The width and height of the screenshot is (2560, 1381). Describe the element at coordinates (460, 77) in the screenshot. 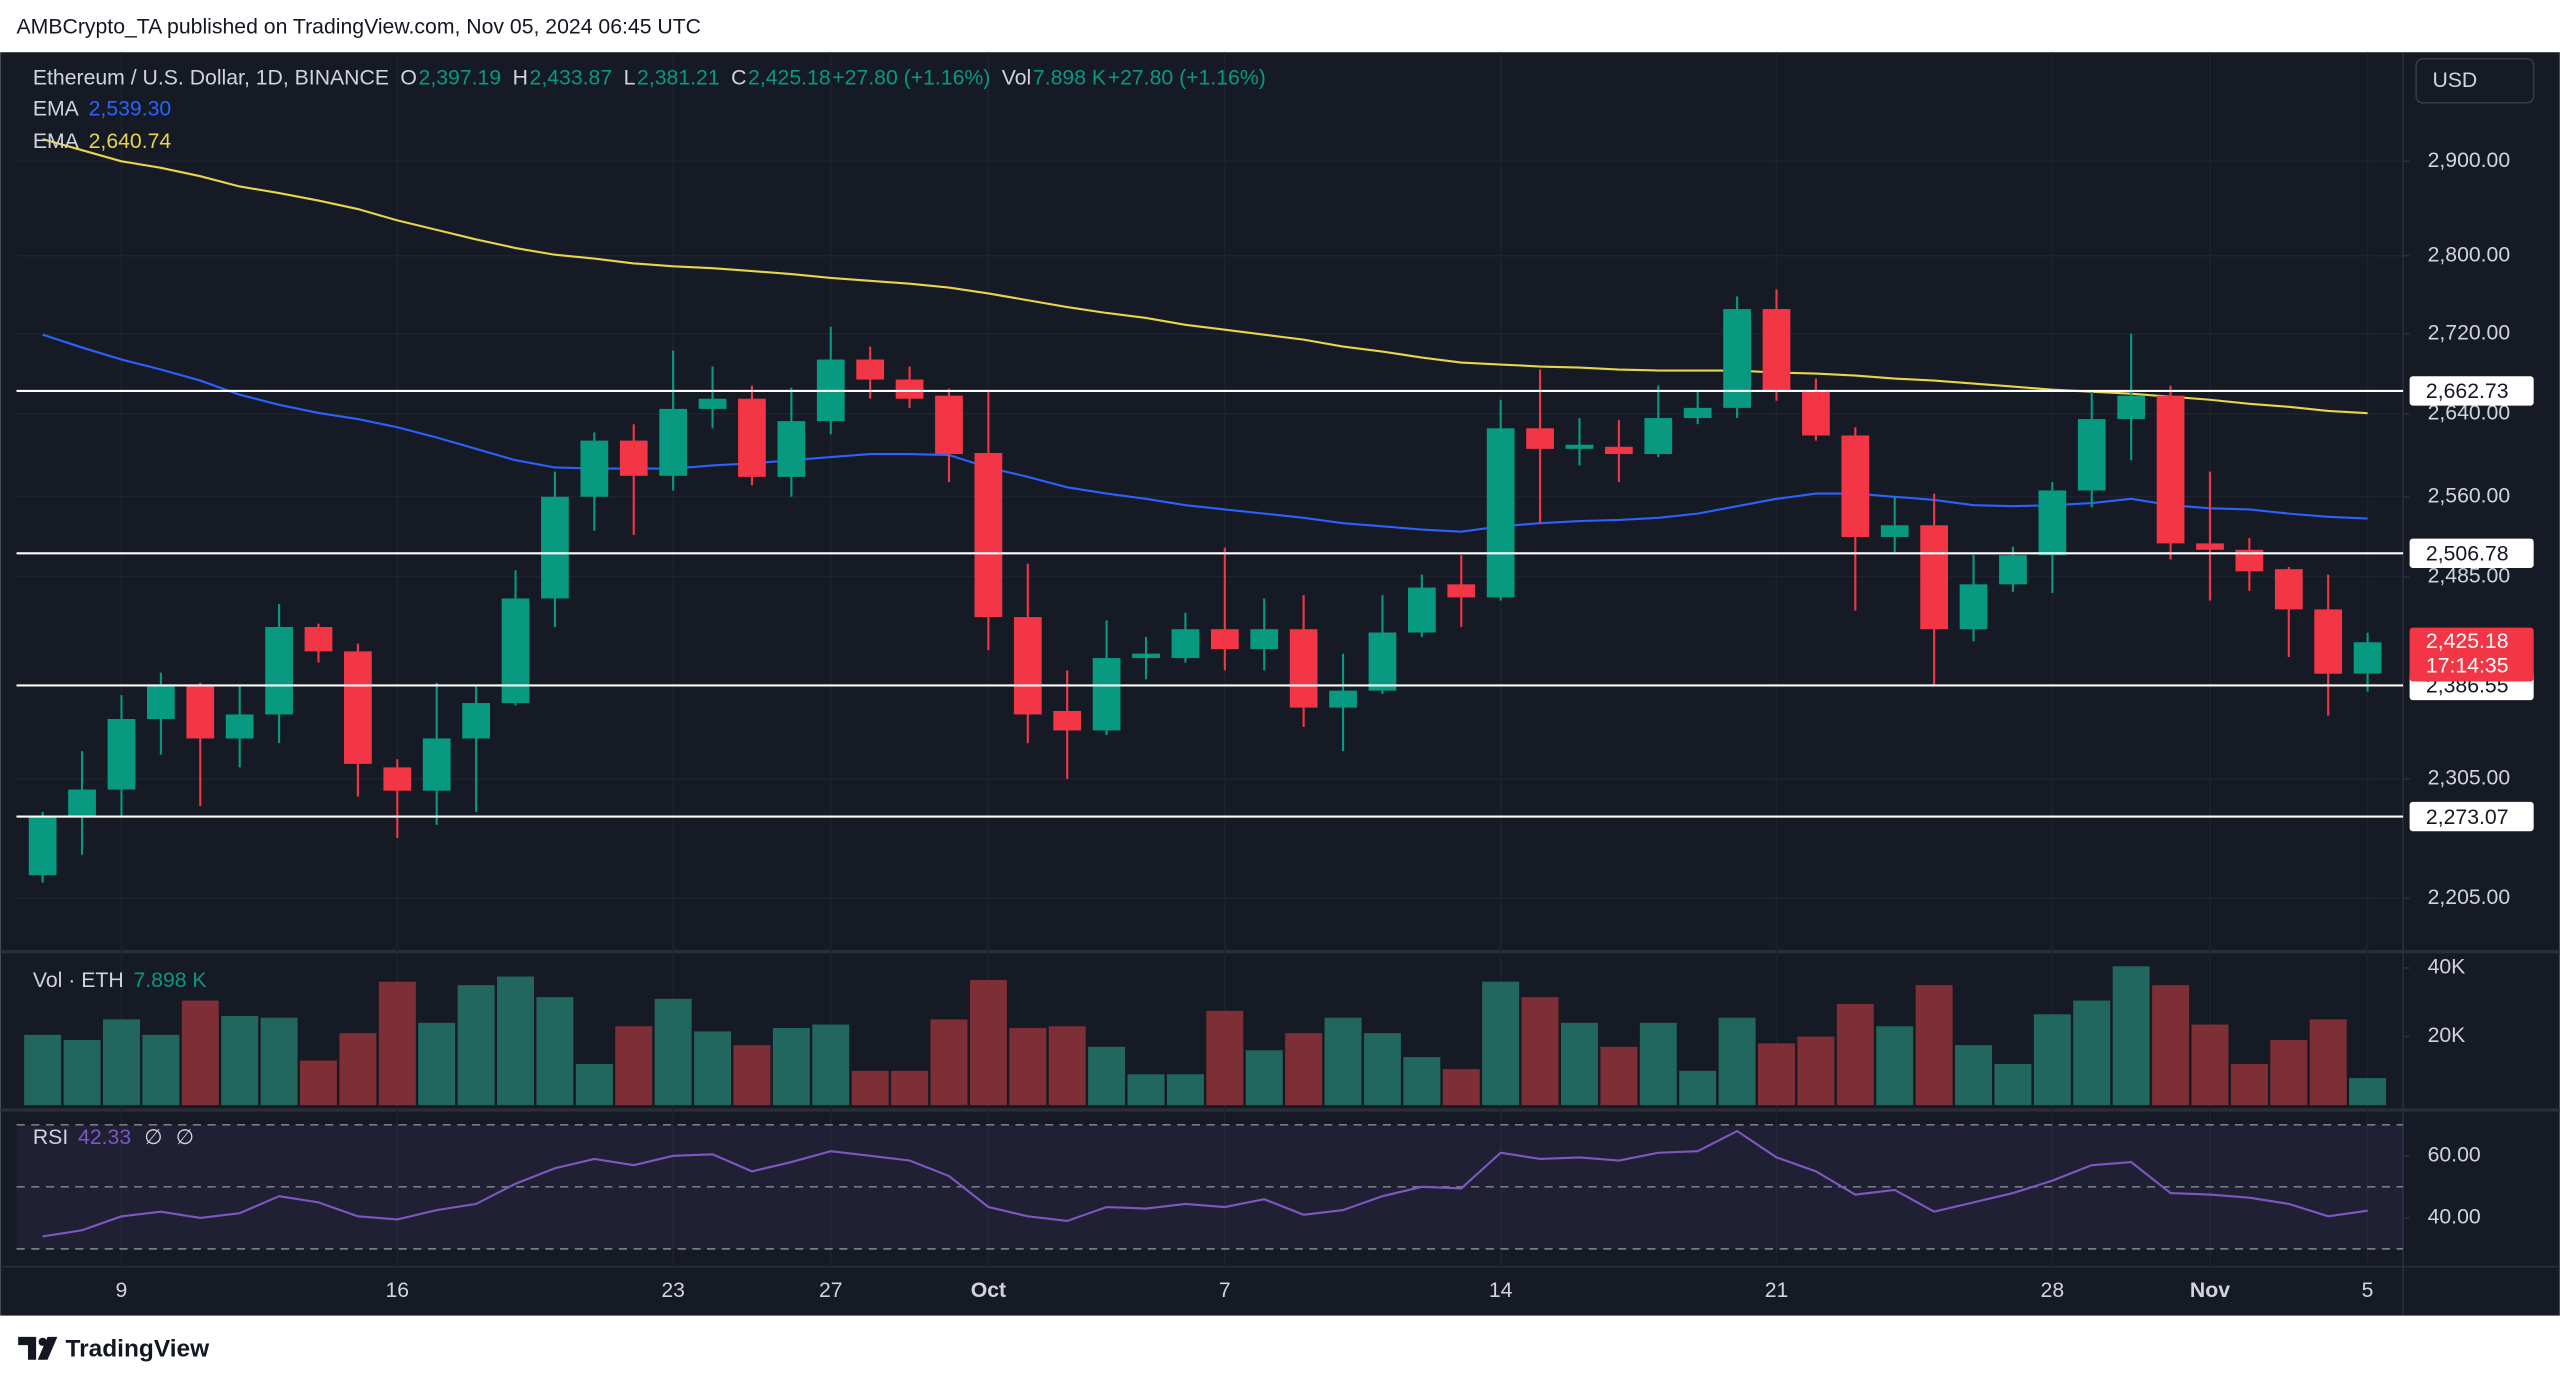

I see `legend-text: 2,397.19` at that location.